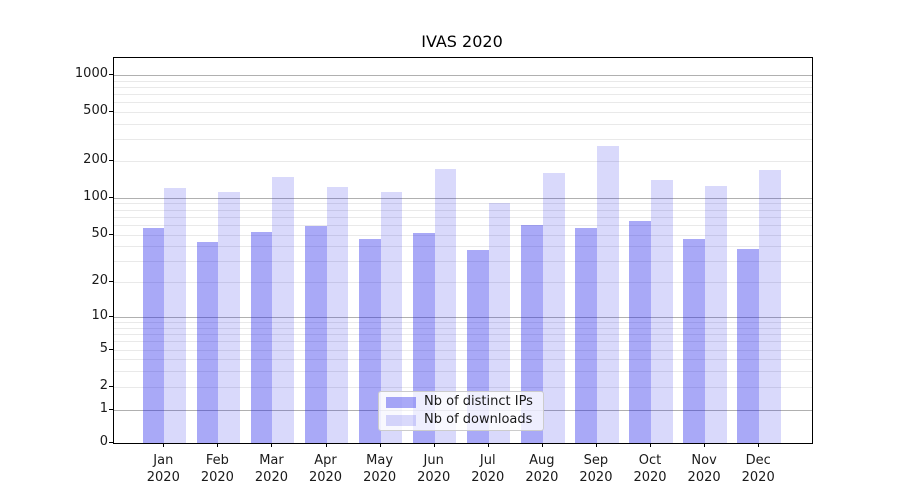 The height and width of the screenshot is (500, 900). What do you see at coordinates (434, 469) in the screenshot?
I see `x-tick-label: Jun 2020` at bounding box center [434, 469].